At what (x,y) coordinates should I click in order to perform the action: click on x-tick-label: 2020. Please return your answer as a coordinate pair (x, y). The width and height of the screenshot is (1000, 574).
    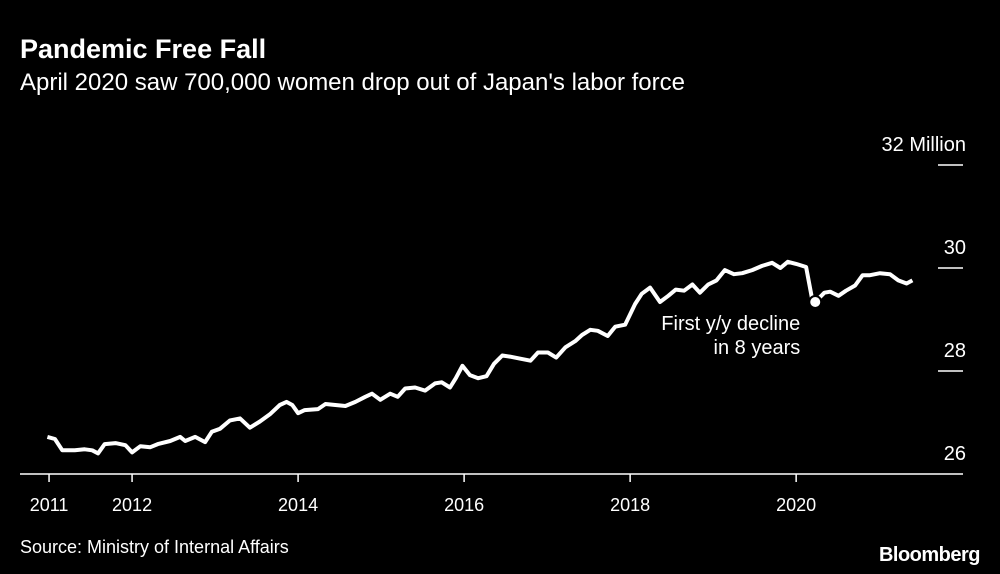
    Looking at the image, I should click on (796, 505).